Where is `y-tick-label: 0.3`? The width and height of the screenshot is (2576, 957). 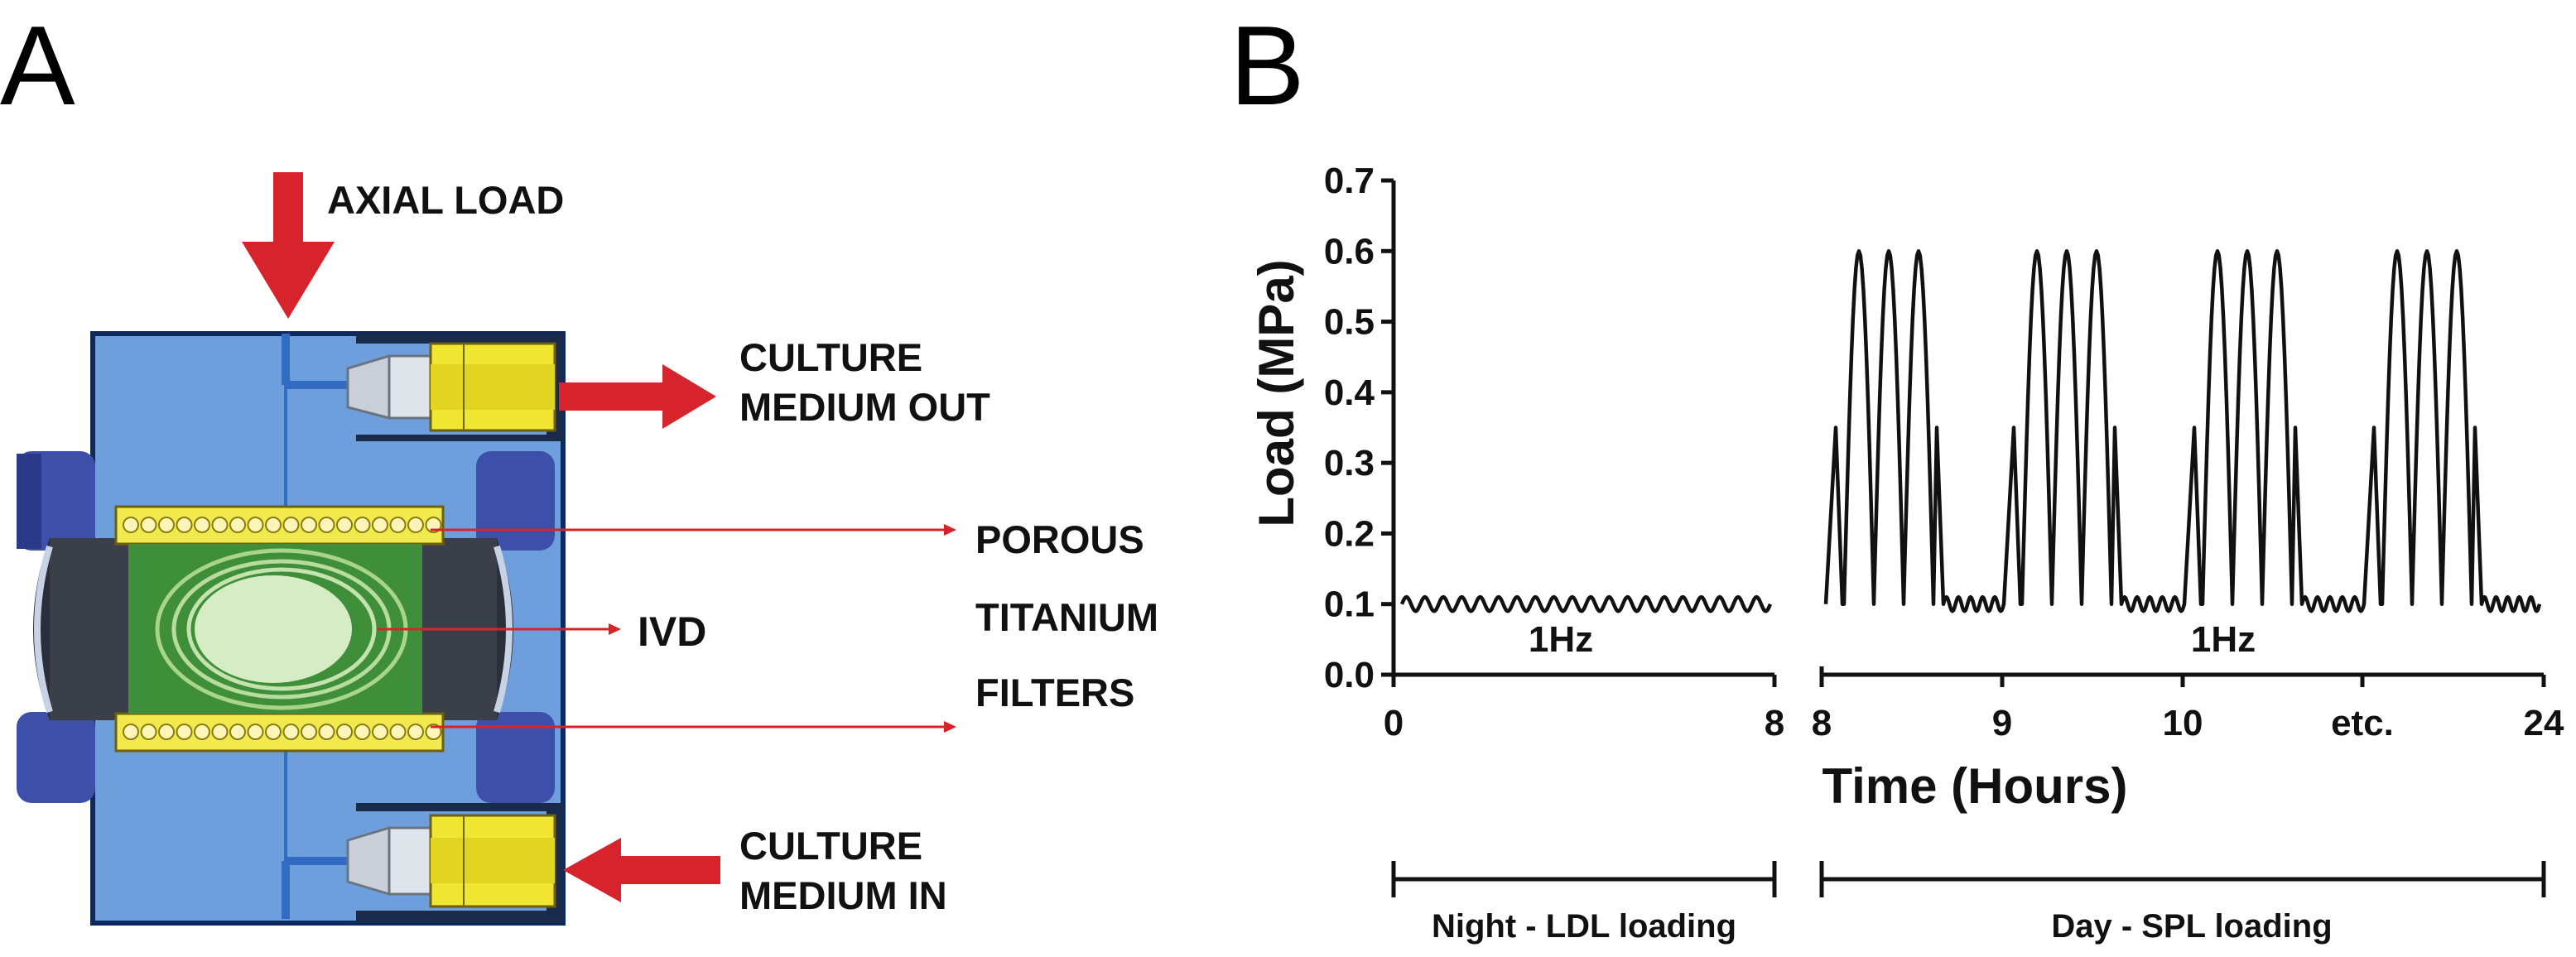 y-tick-label: 0.3 is located at coordinates (1349, 463).